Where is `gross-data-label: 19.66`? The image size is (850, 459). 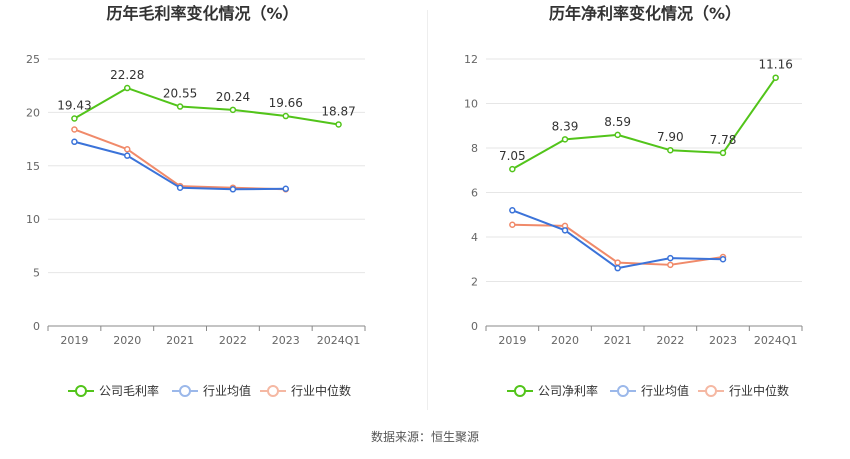 gross-data-label: 19.66 is located at coordinates (286, 103).